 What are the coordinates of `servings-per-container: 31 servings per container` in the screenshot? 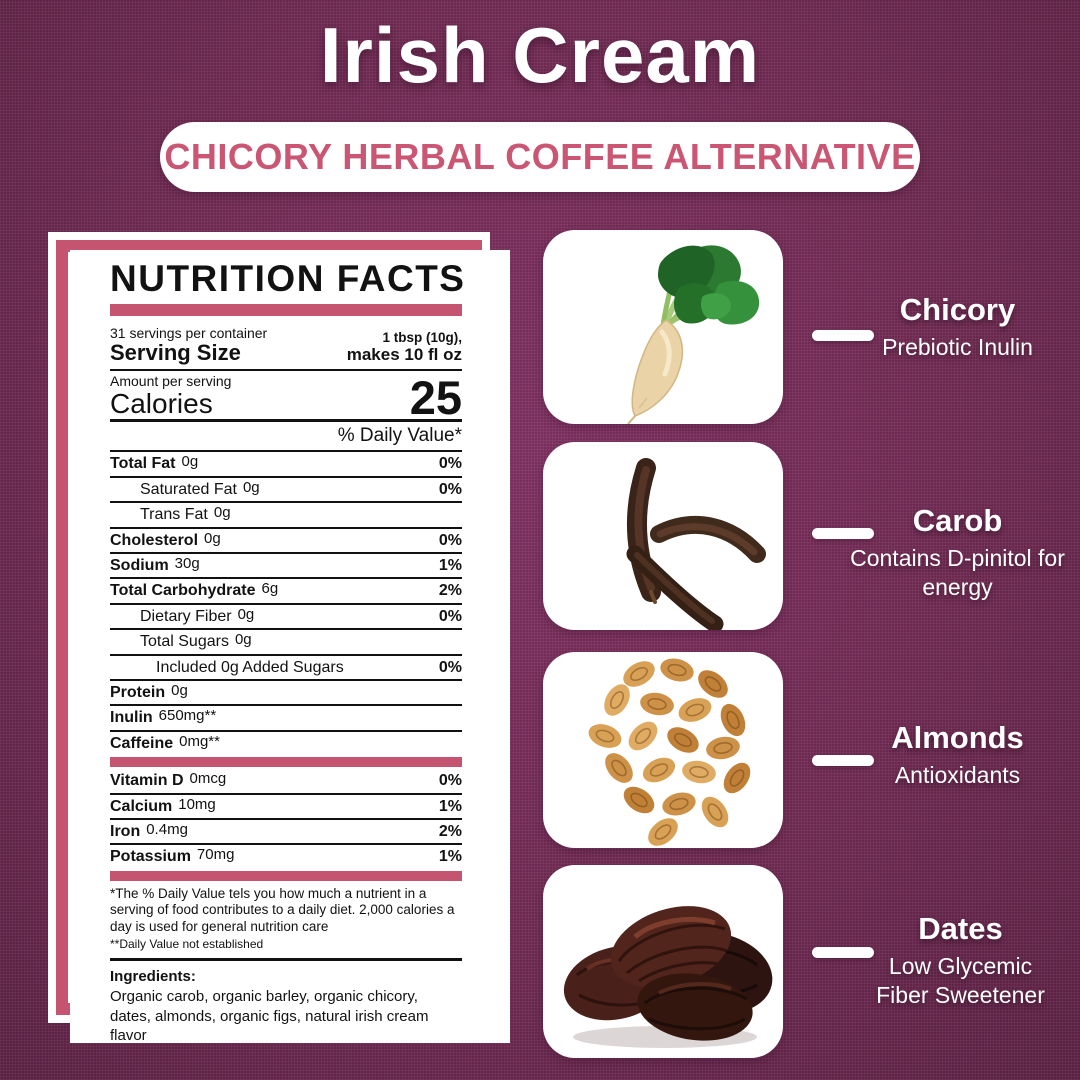 It's located at (189, 332).